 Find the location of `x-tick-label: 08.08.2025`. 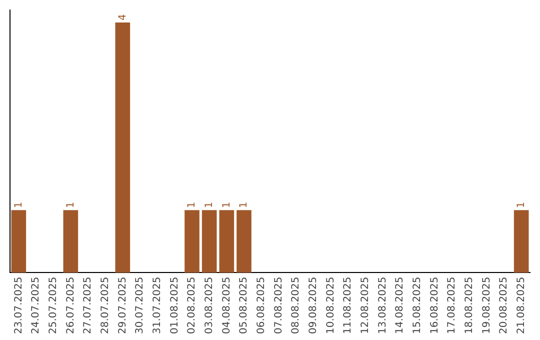

x-tick-label: 08.08.2025 is located at coordinates (296, 305).